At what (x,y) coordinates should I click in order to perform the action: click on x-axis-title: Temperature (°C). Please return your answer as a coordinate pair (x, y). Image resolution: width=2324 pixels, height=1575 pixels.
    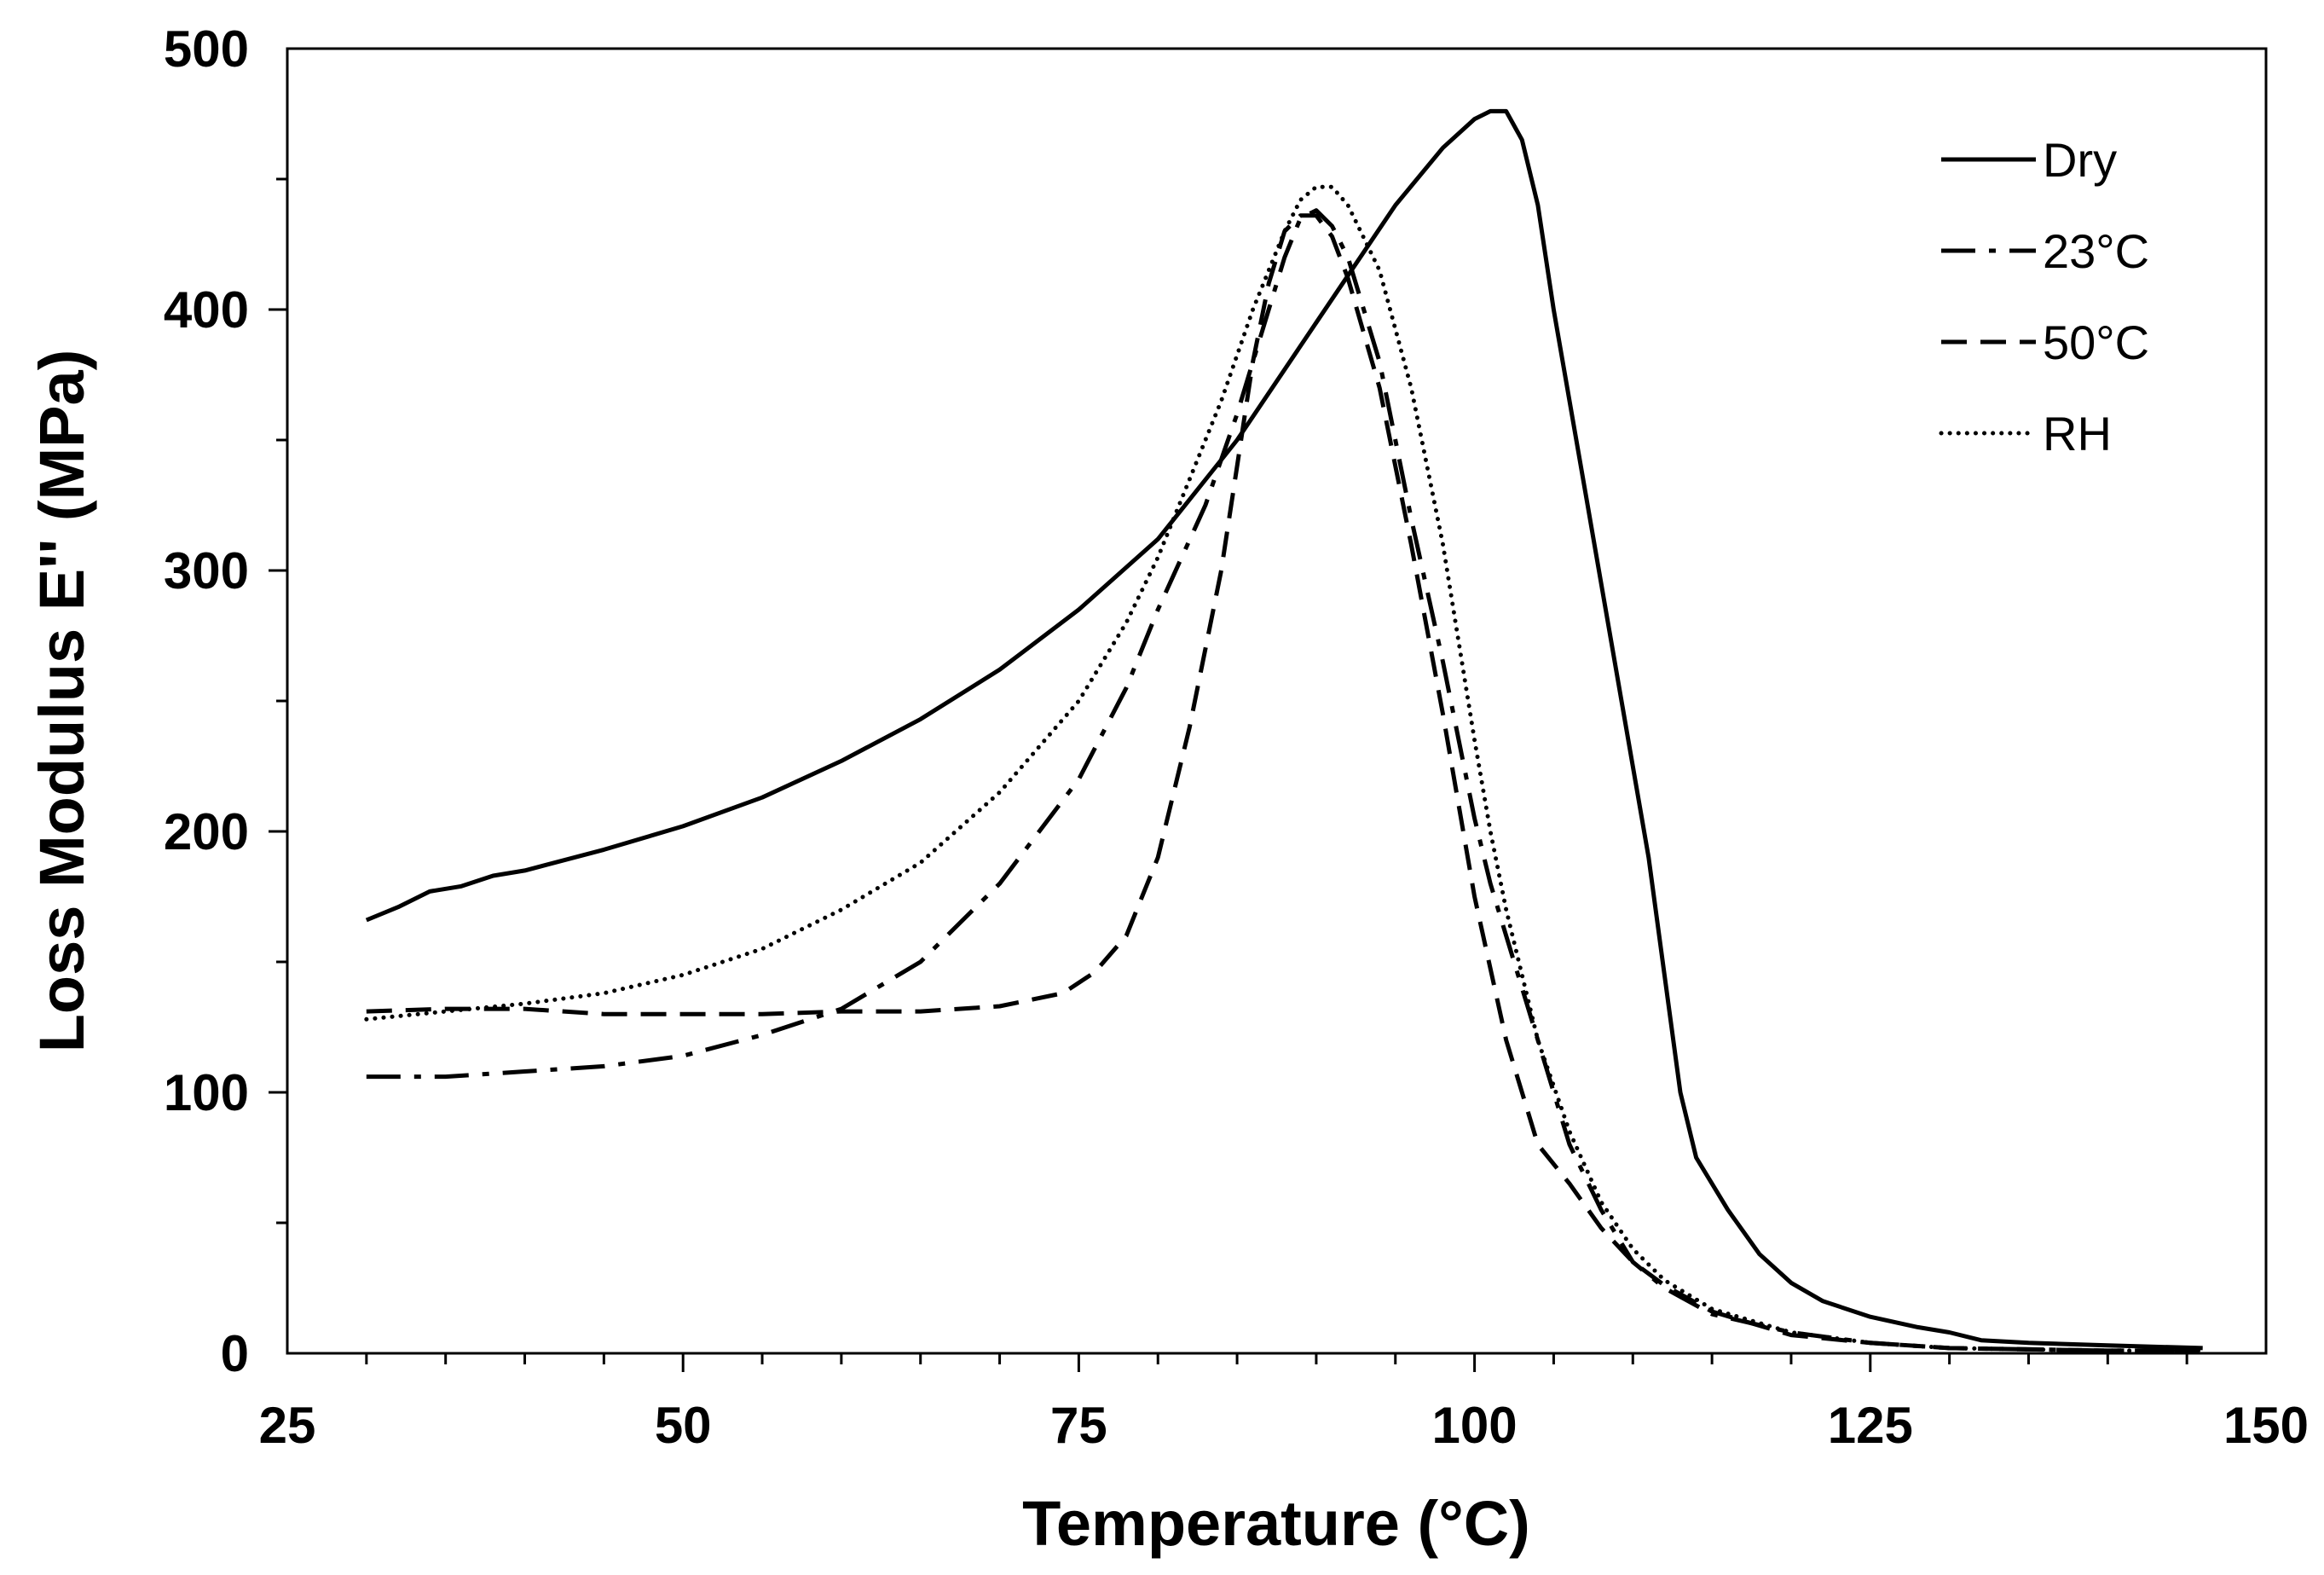
    Looking at the image, I should click on (1276, 1524).